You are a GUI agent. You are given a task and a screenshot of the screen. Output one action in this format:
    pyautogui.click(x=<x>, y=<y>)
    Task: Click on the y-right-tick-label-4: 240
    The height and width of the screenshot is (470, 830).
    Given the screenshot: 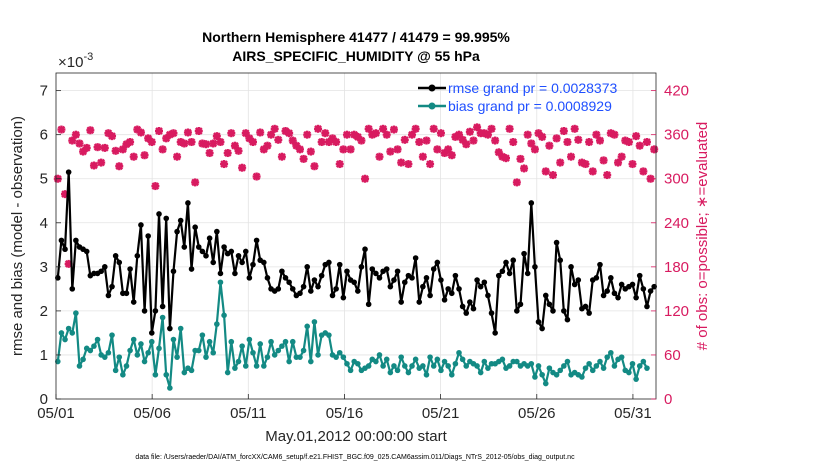 What is the action you would take?
    pyautogui.click(x=676, y=223)
    